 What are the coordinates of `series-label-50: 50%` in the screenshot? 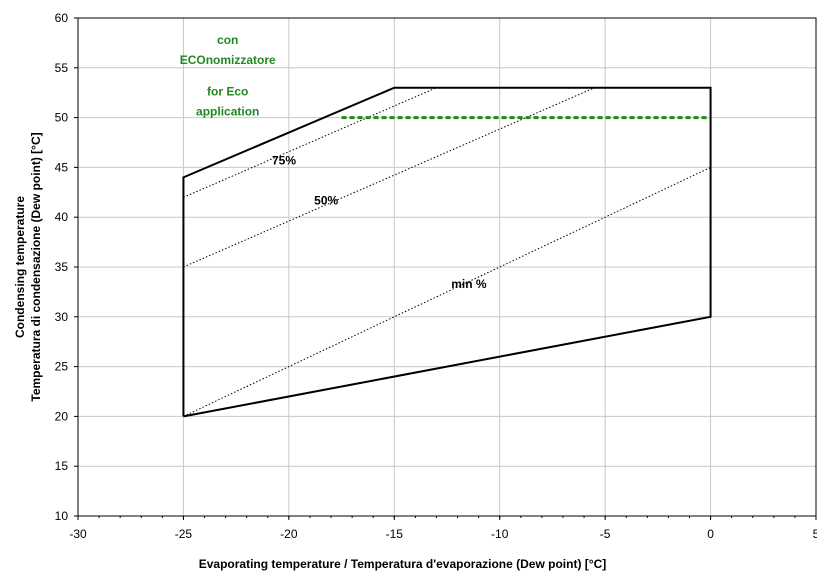 It's located at (326, 200).